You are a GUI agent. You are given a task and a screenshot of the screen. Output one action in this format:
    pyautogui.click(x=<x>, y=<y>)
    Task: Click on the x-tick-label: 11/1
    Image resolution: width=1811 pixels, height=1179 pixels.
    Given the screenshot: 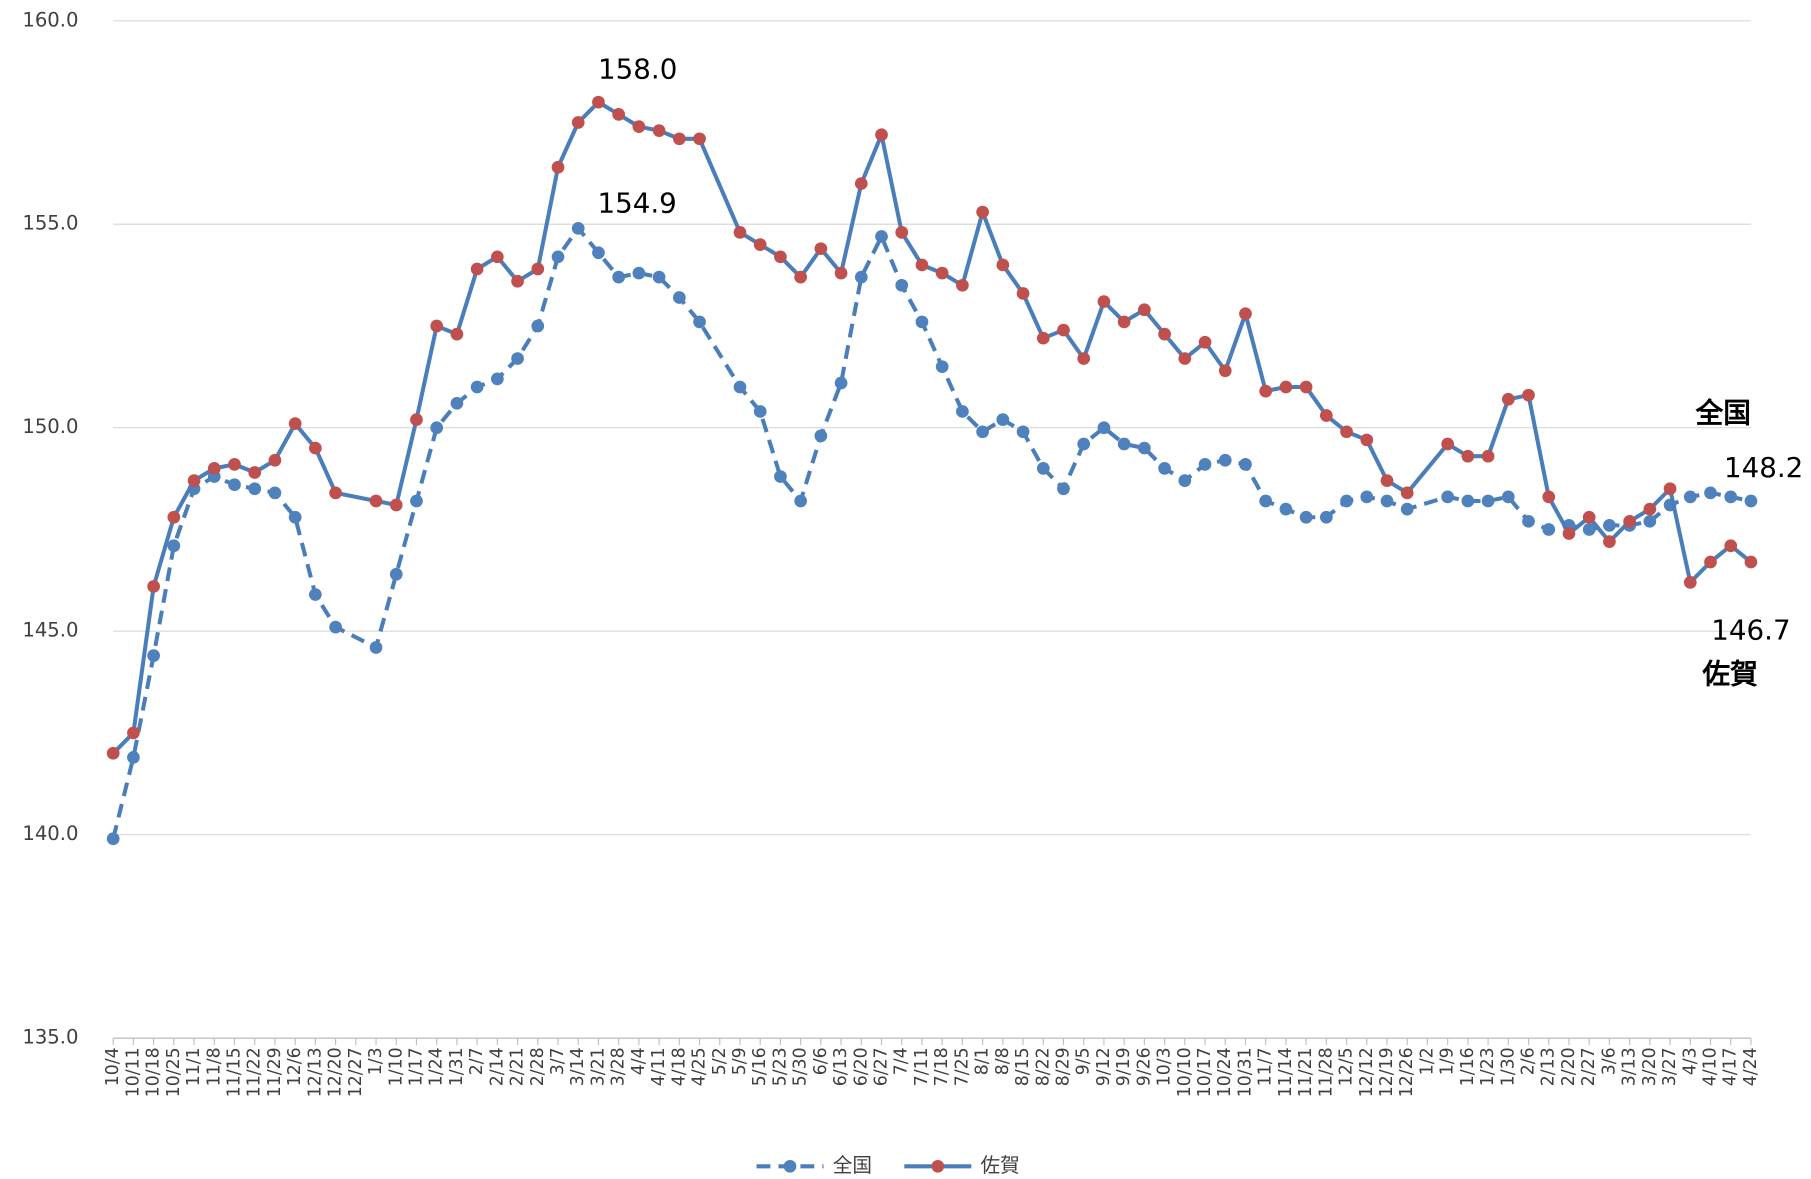 What is the action you would take?
    pyautogui.click(x=194, y=1066)
    